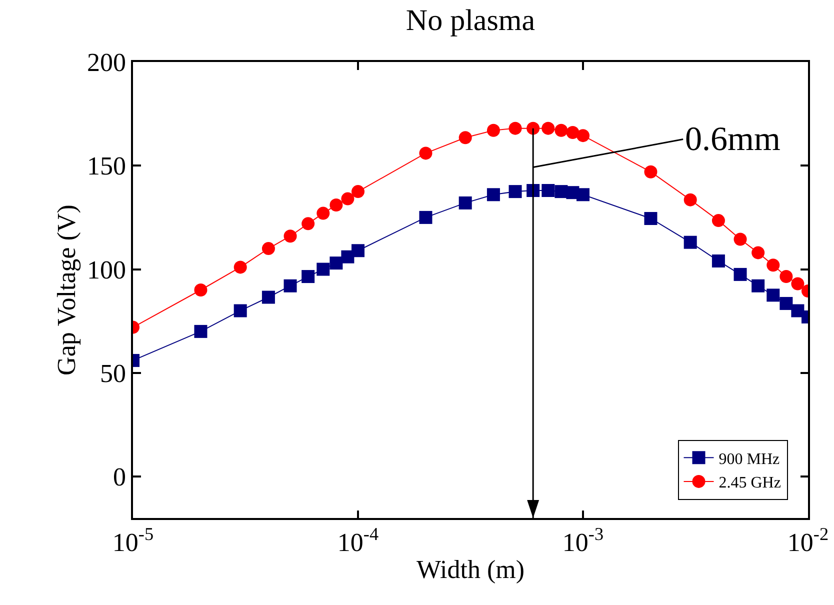  I want to click on y-tick-label: 0, so click(119, 477).